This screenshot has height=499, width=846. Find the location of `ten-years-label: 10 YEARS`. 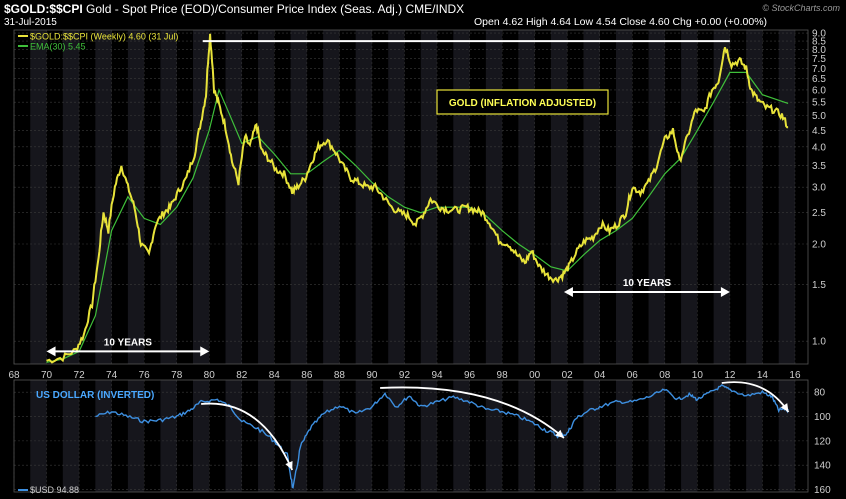

ten-years-label: 10 YEARS is located at coordinates (128, 342).